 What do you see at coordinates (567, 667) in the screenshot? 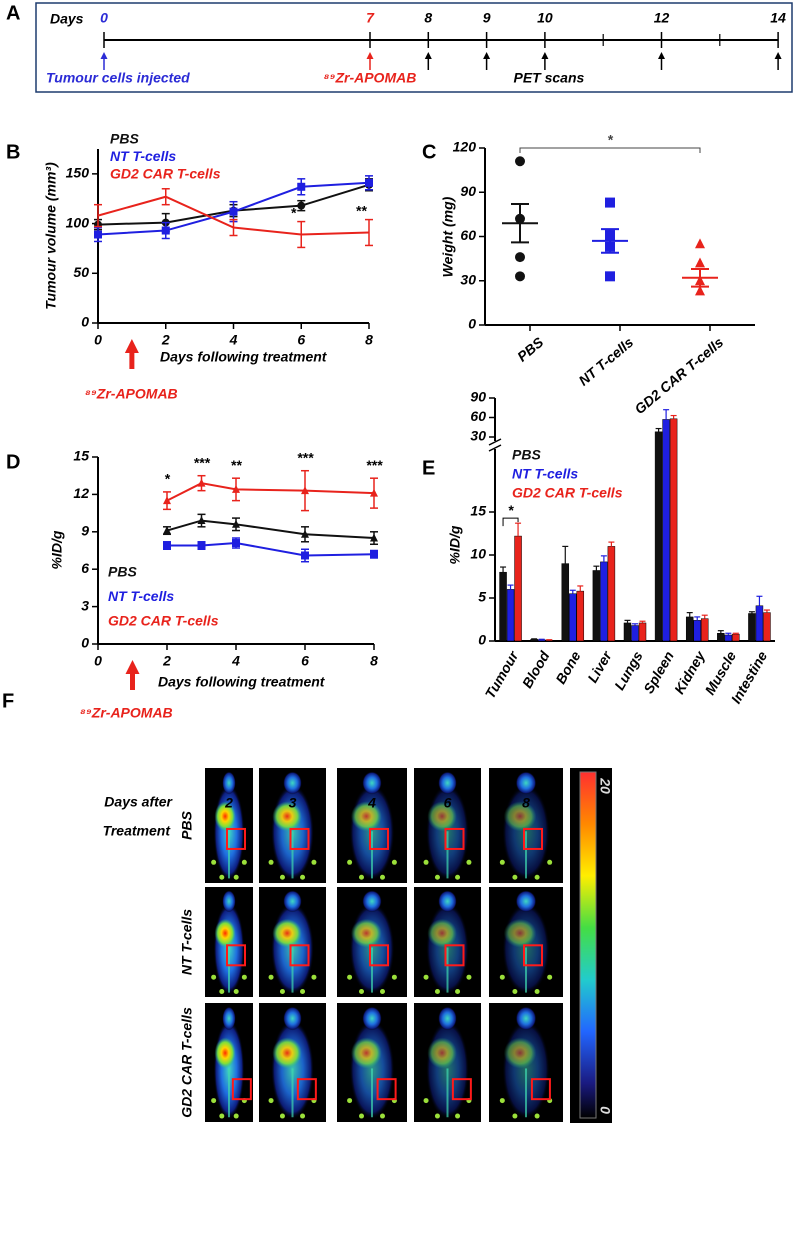
I see `x-tick-label: Bone` at bounding box center [567, 667].